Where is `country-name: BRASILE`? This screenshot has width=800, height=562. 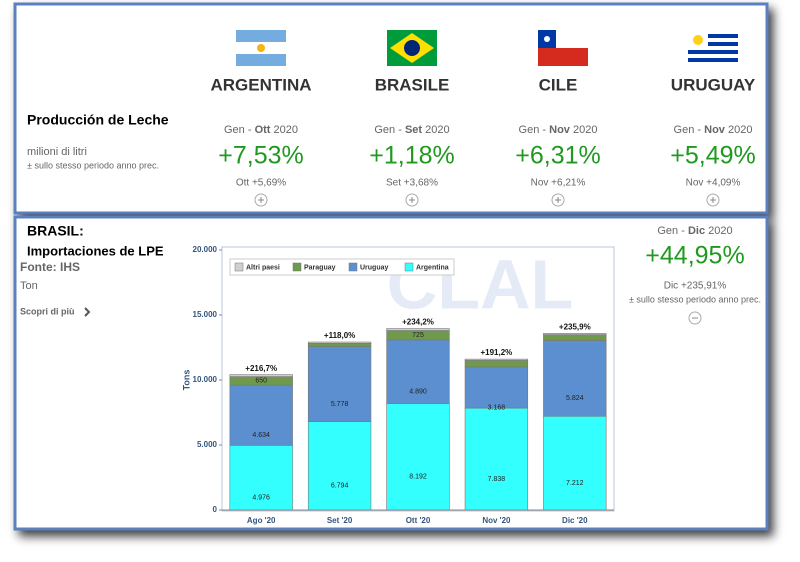 country-name: BRASILE is located at coordinates (412, 84).